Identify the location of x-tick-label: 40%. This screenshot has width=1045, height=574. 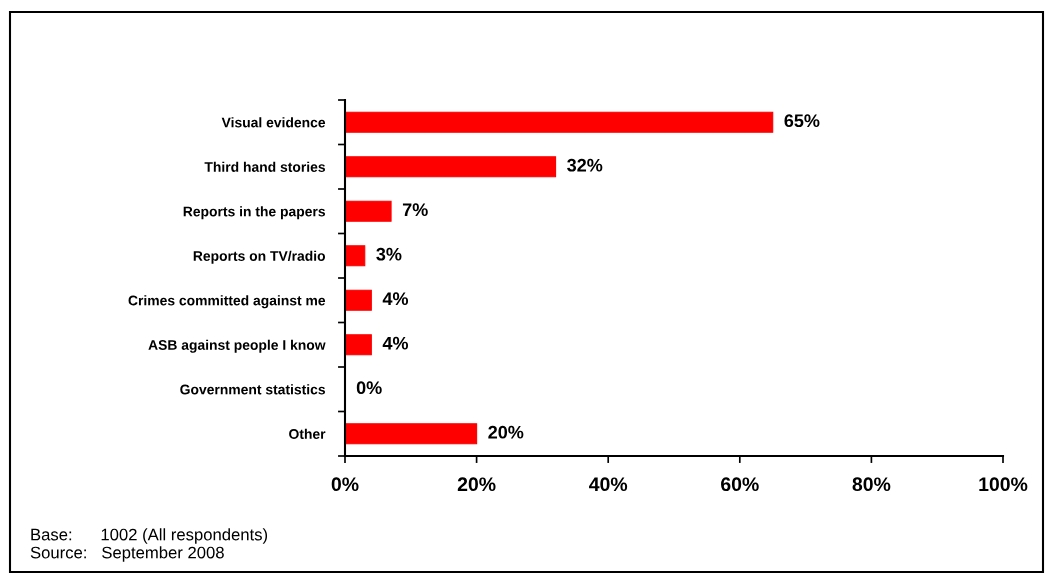
(608, 484).